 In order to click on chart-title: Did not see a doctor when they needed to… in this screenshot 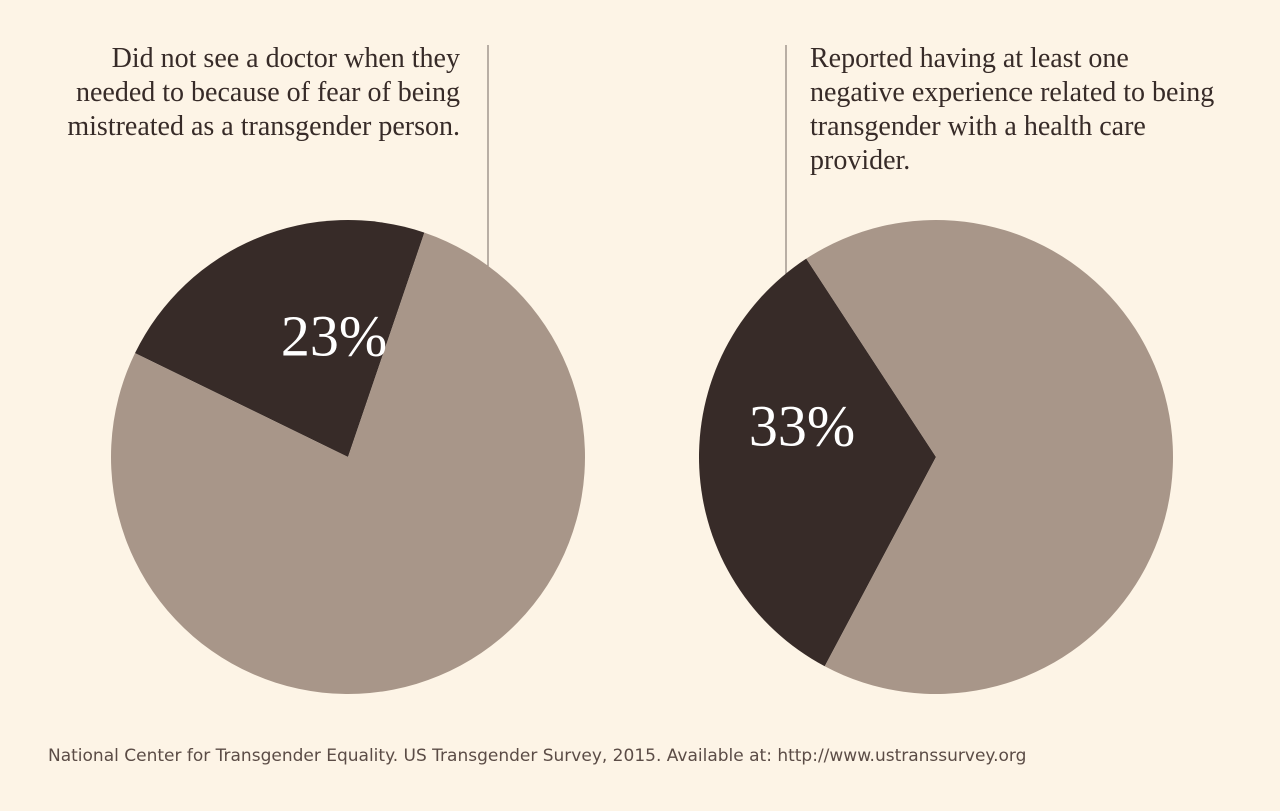, I will do `click(263, 92)`.